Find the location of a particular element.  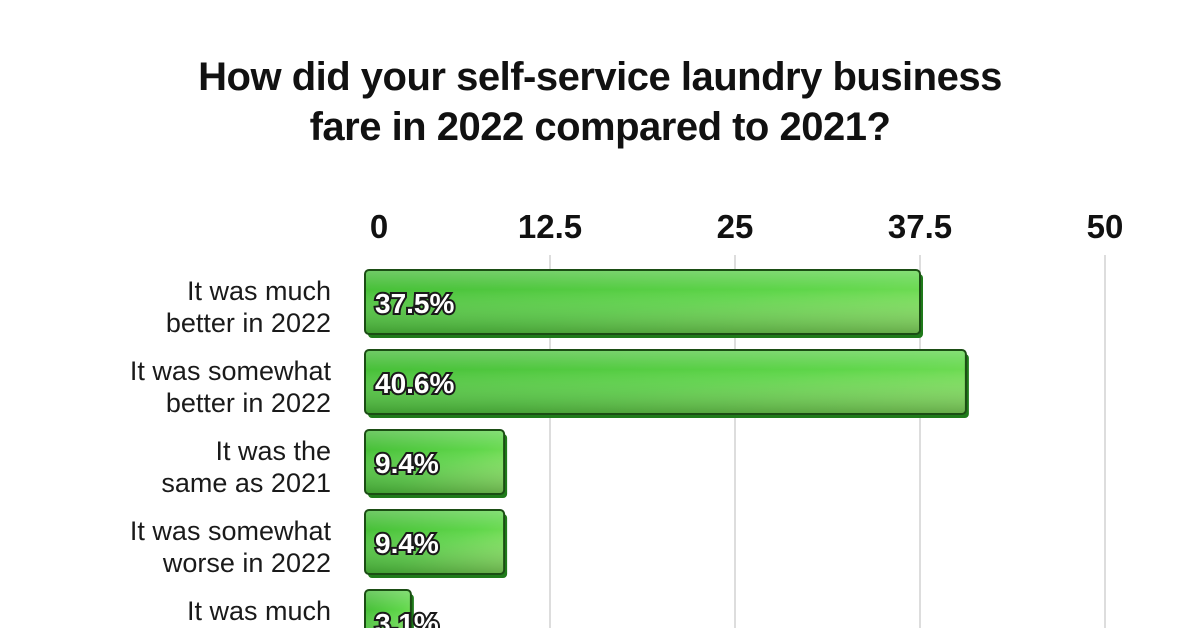

category-label-3-line-1: It was somewhat is located at coordinates (231, 531).